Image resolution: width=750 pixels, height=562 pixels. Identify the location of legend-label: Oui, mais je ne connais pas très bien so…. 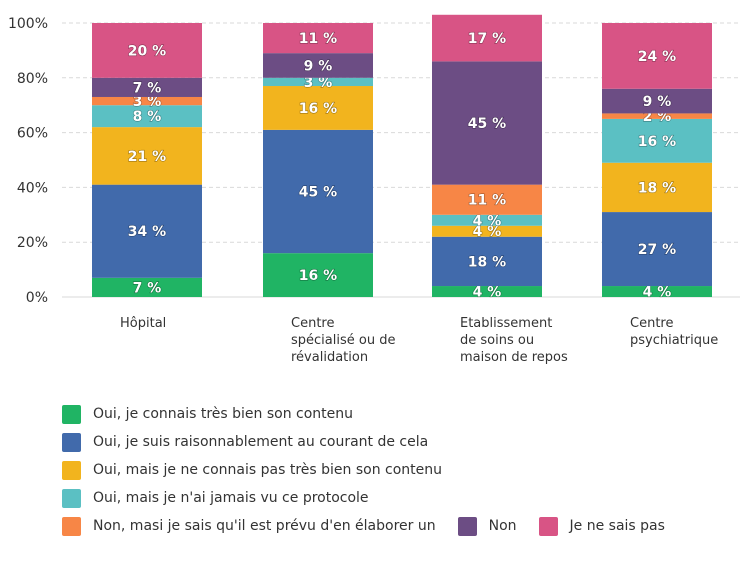
(268, 470).